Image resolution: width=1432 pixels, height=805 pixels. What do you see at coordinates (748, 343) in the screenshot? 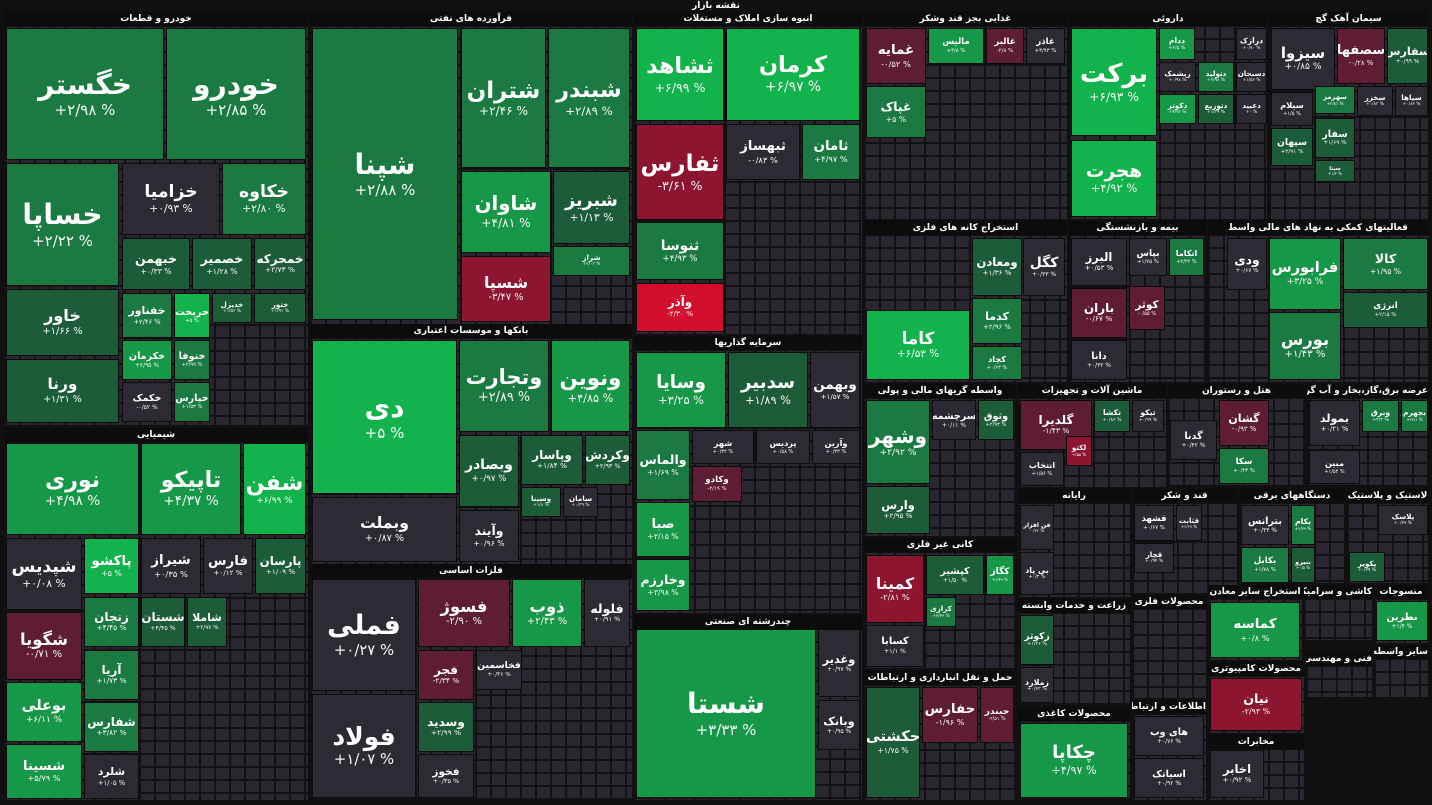
I see `sector-title: سرمایه گذاریها` at bounding box center [748, 343].